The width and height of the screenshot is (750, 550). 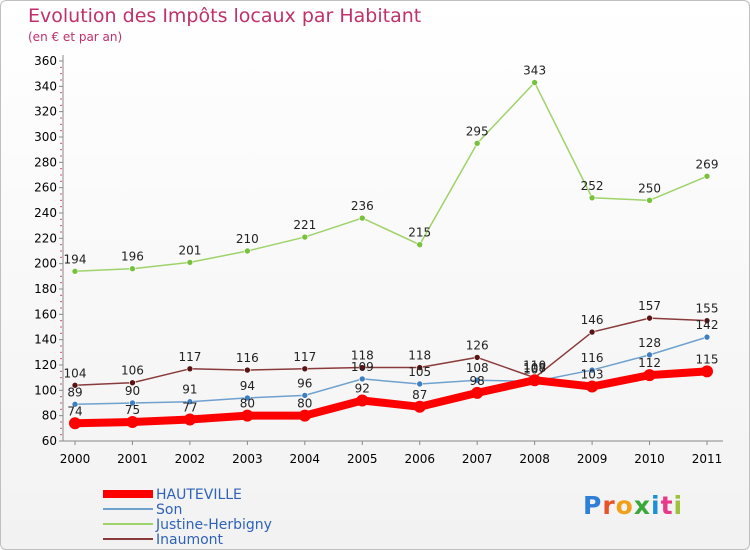 I want to click on y-tick-label: 120, so click(x=45, y=365).